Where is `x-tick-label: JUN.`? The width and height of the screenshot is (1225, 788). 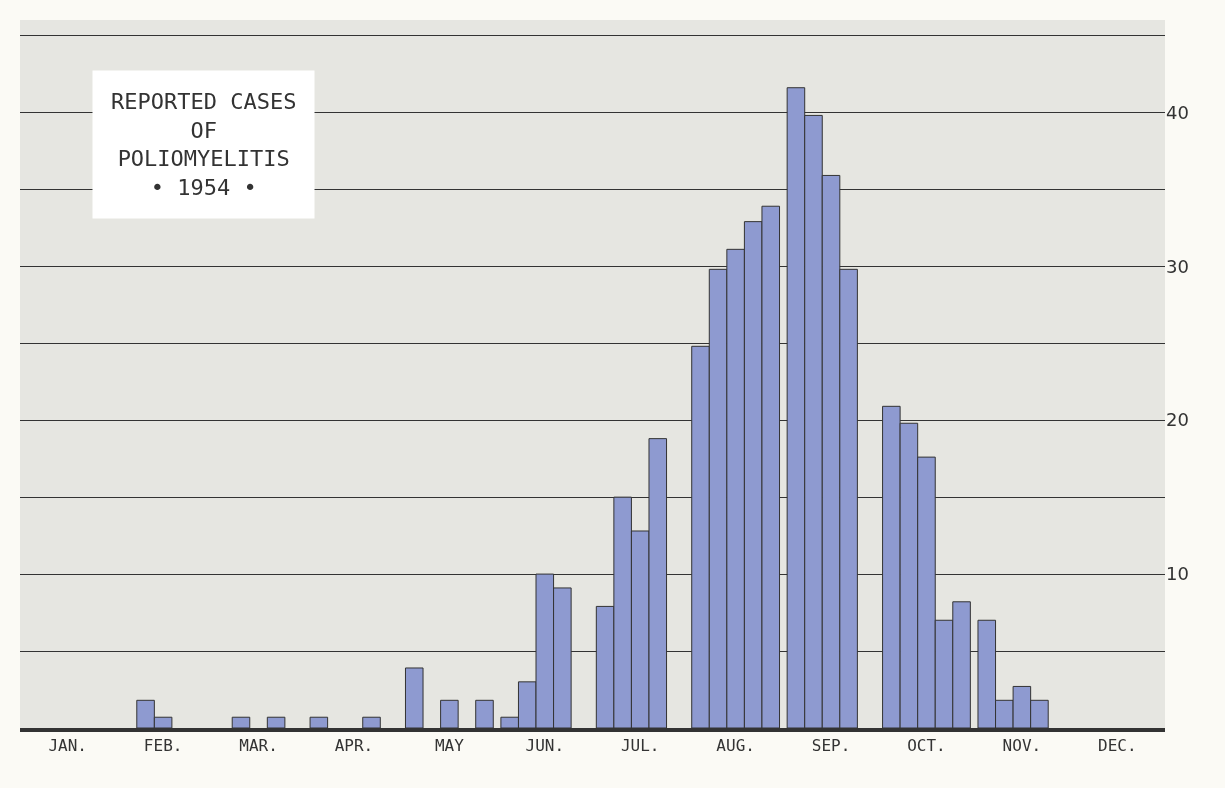 x-tick-label: JUN. is located at coordinates (545, 746).